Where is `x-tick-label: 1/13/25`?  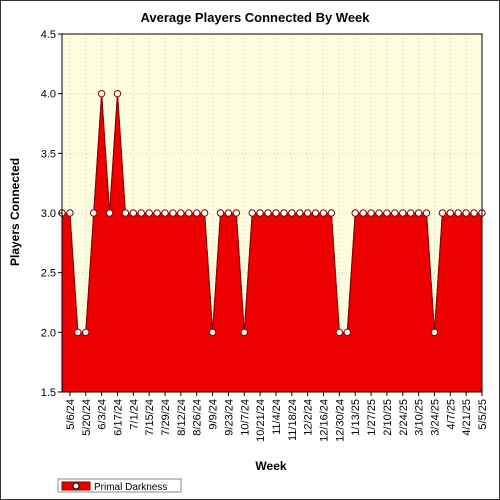
x-tick-label: 1/13/25 is located at coordinates (356, 417).